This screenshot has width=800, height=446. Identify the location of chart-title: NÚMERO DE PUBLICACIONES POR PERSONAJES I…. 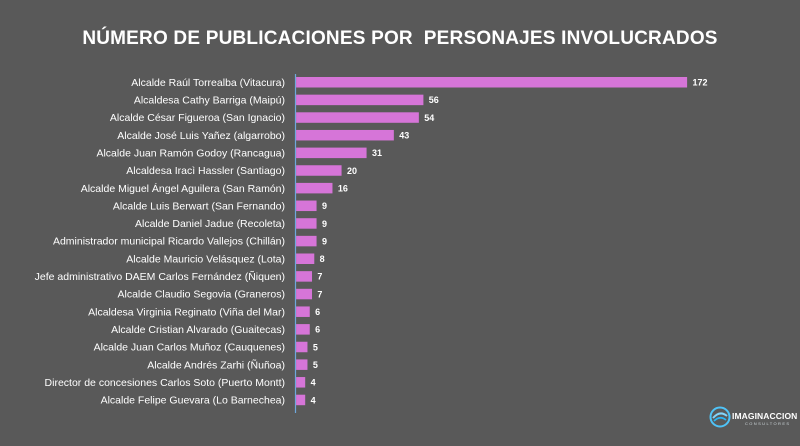
(400, 38).